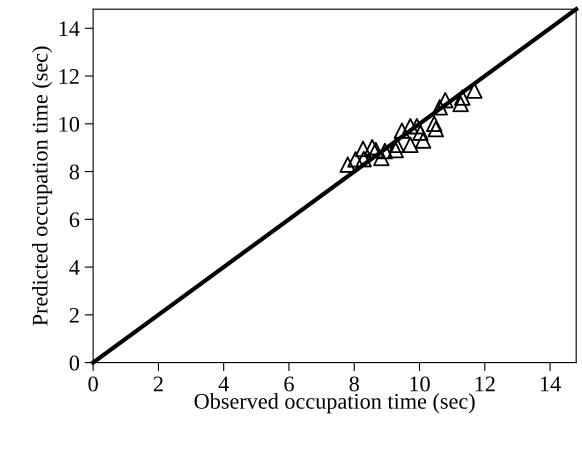 The width and height of the screenshot is (582, 459). What do you see at coordinates (334, 403) in the screenshot?
I see `x-axis-title: Observed occupation time (sec)` at bounding box center [334, 403].